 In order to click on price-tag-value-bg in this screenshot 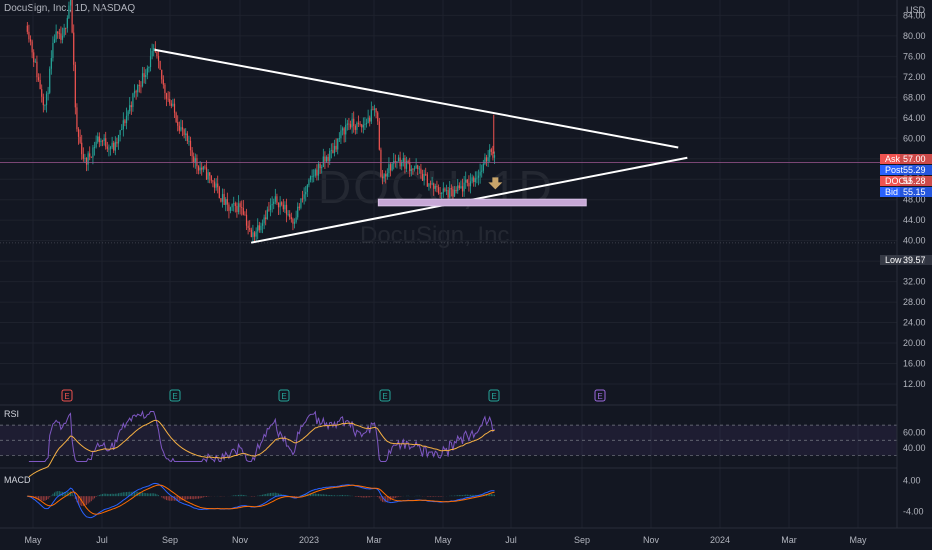, I will do `click(916, 170)`.